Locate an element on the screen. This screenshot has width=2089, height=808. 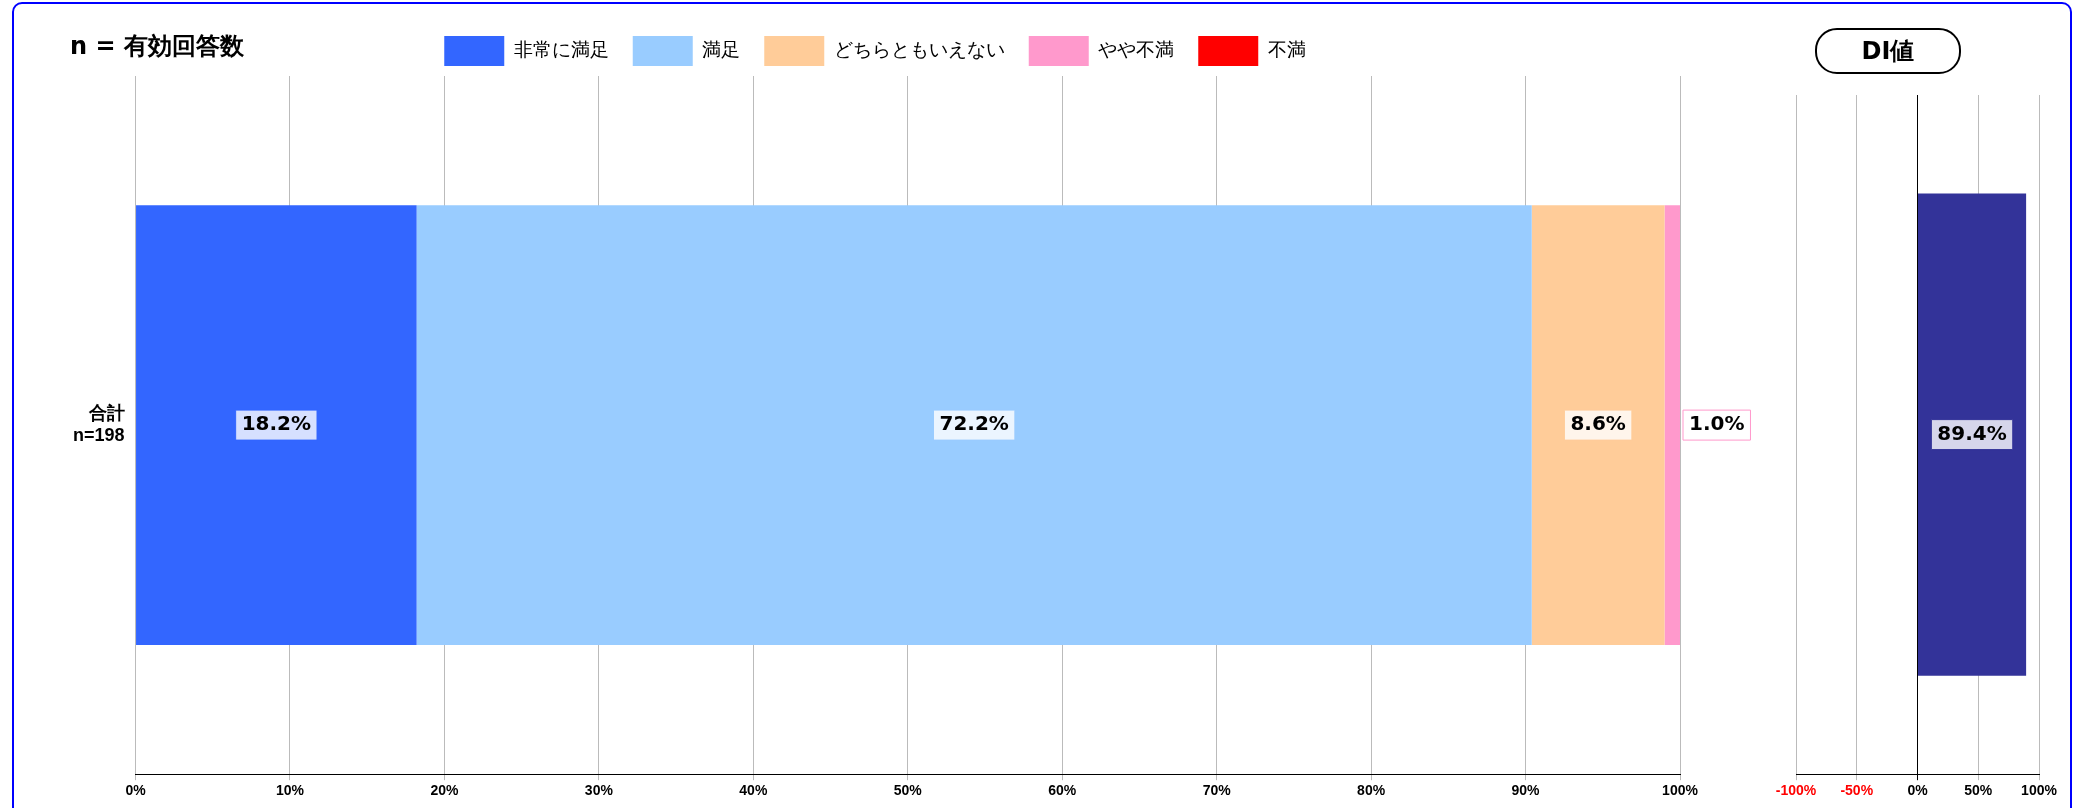
x-tick-label: -100% is located at coordinates (1796, 790).